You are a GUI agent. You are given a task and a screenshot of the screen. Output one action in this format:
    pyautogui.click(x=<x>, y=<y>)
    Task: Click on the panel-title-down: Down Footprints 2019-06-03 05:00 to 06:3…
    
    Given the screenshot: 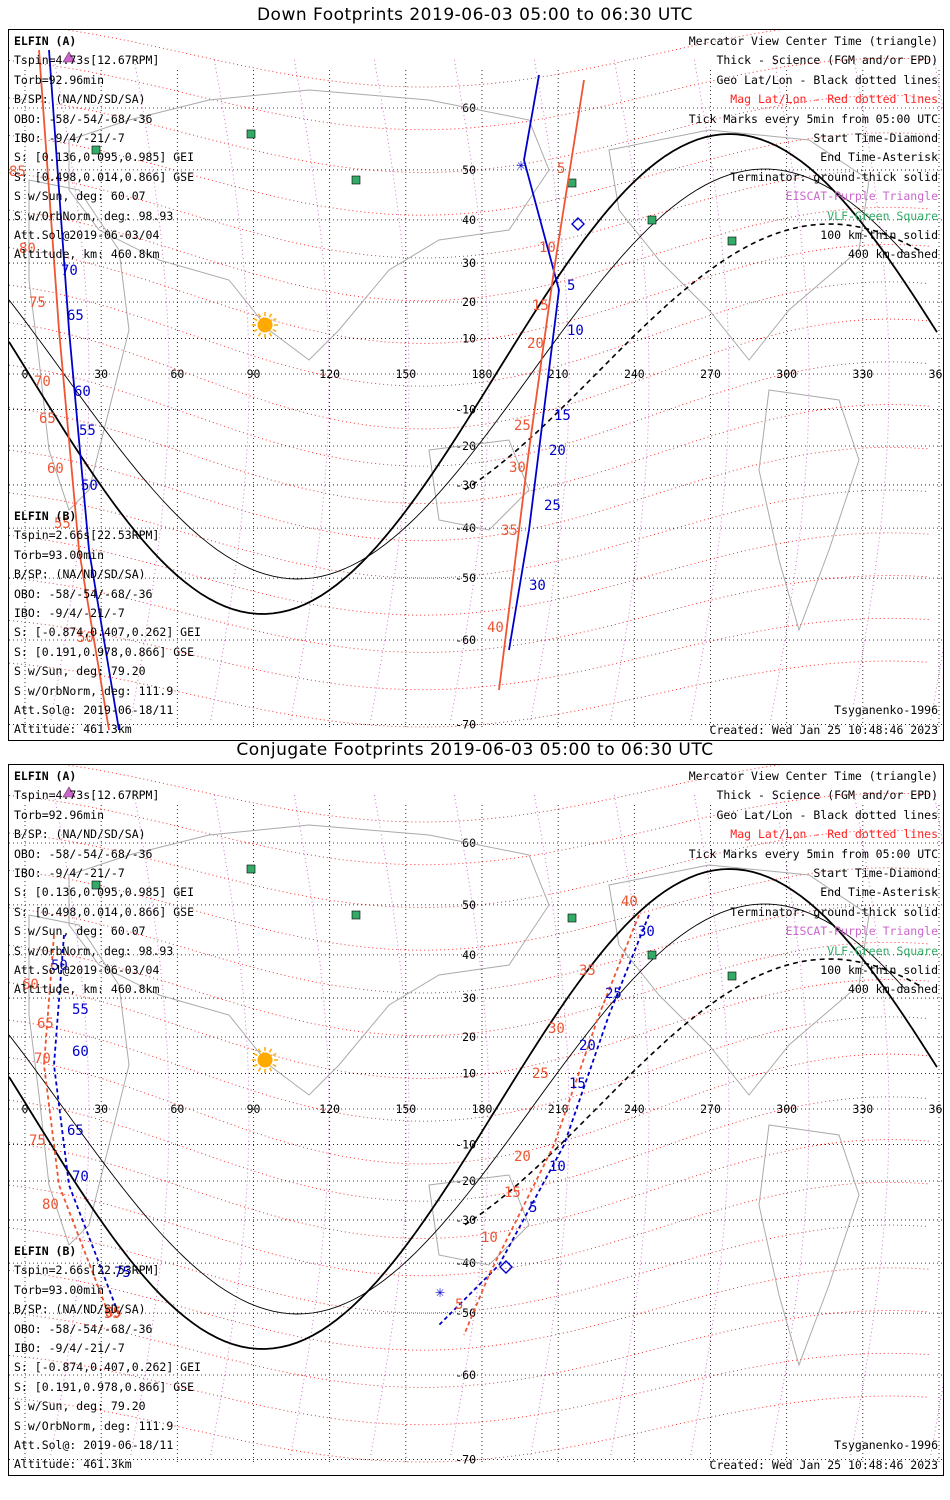 What is the action you would take?
    pyautogui.click(x=475, y=15)
    